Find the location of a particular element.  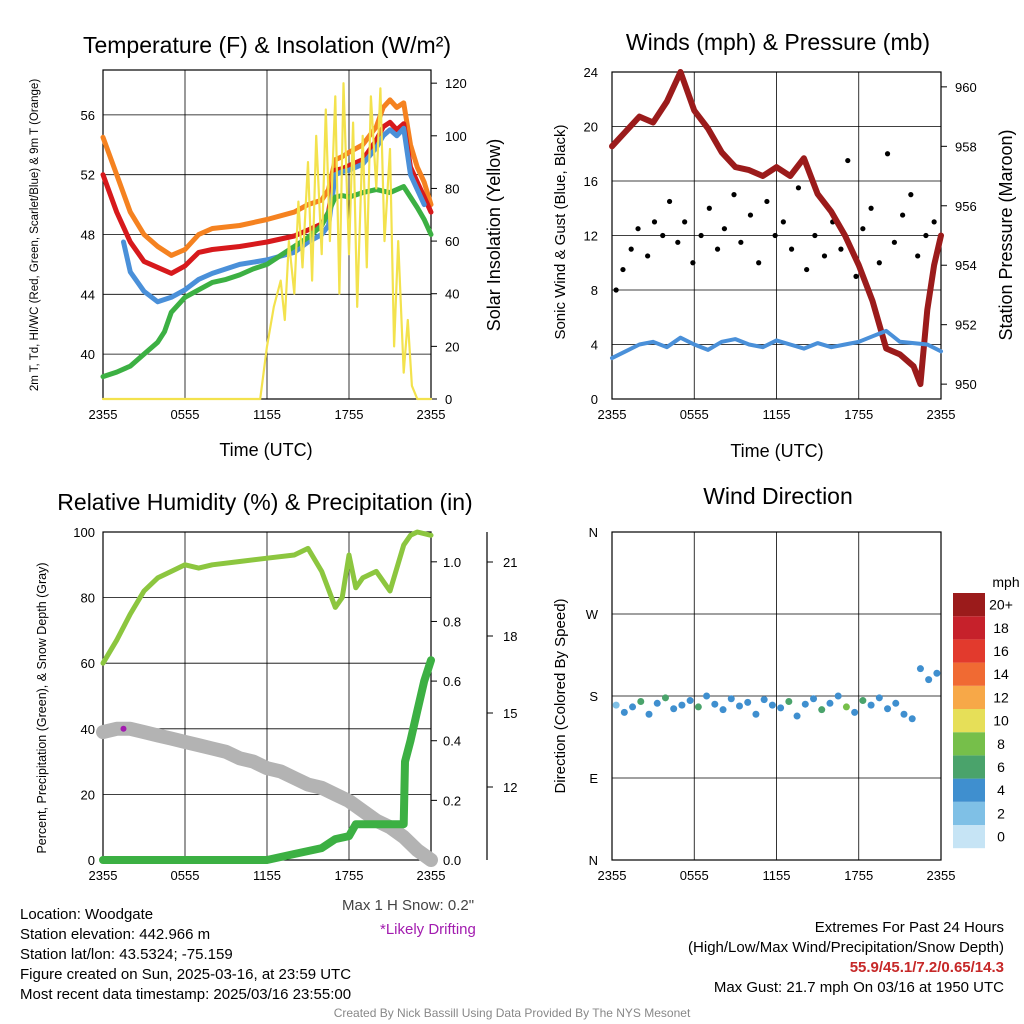

panel1-ytick-label: 52 is located at coordinates (88, 175).